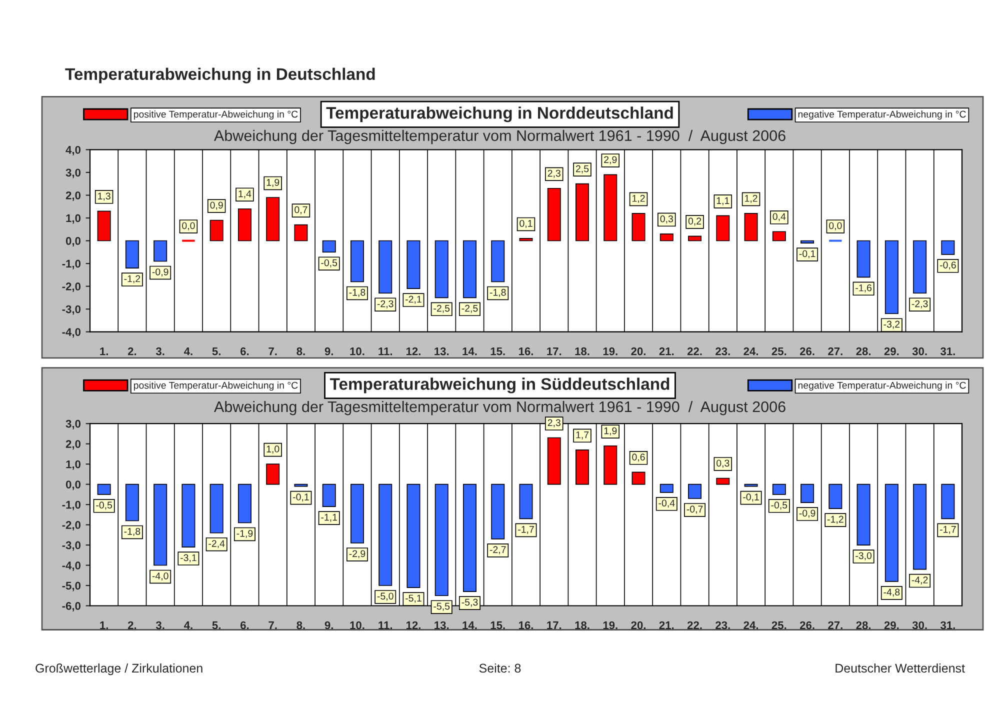  What do you see at coordinates (835, 351) in the screenshot?
I see `x-tick-label: 27.` at bounding box center [835, 351].